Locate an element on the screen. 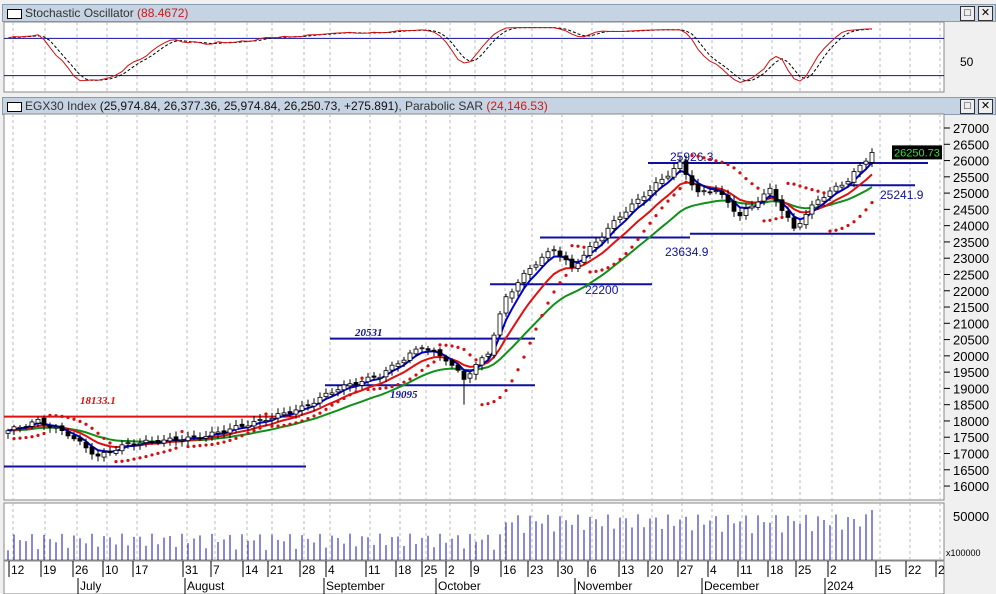 The width and height of the screenshot is (996, 594). price-title: EGX30 Index is located at coordinates (61, 106).